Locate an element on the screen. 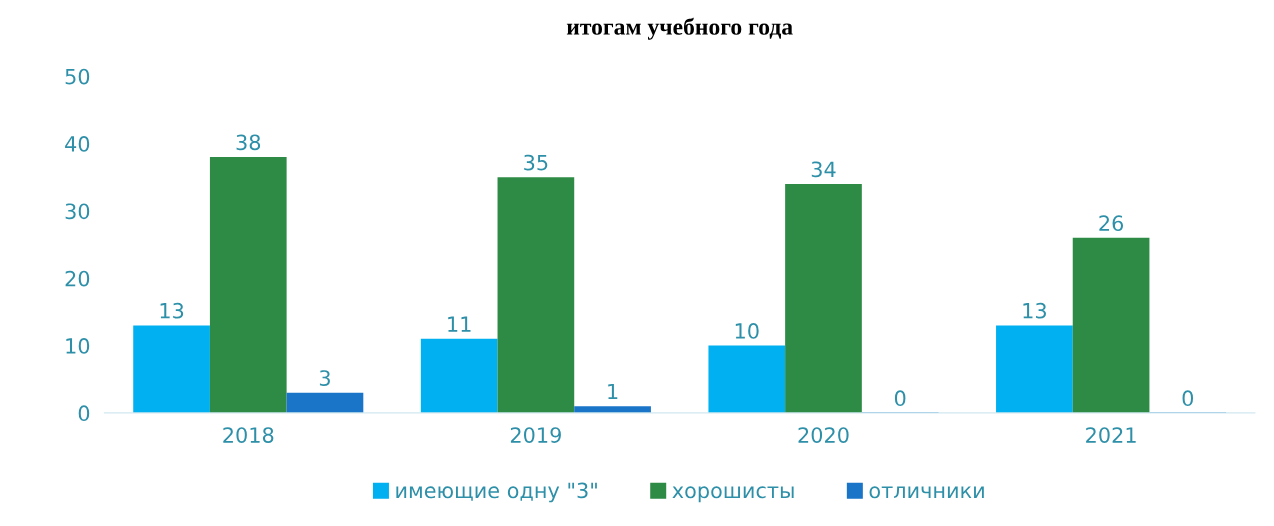  data-label: 11 is located at coordinates (459, 324).